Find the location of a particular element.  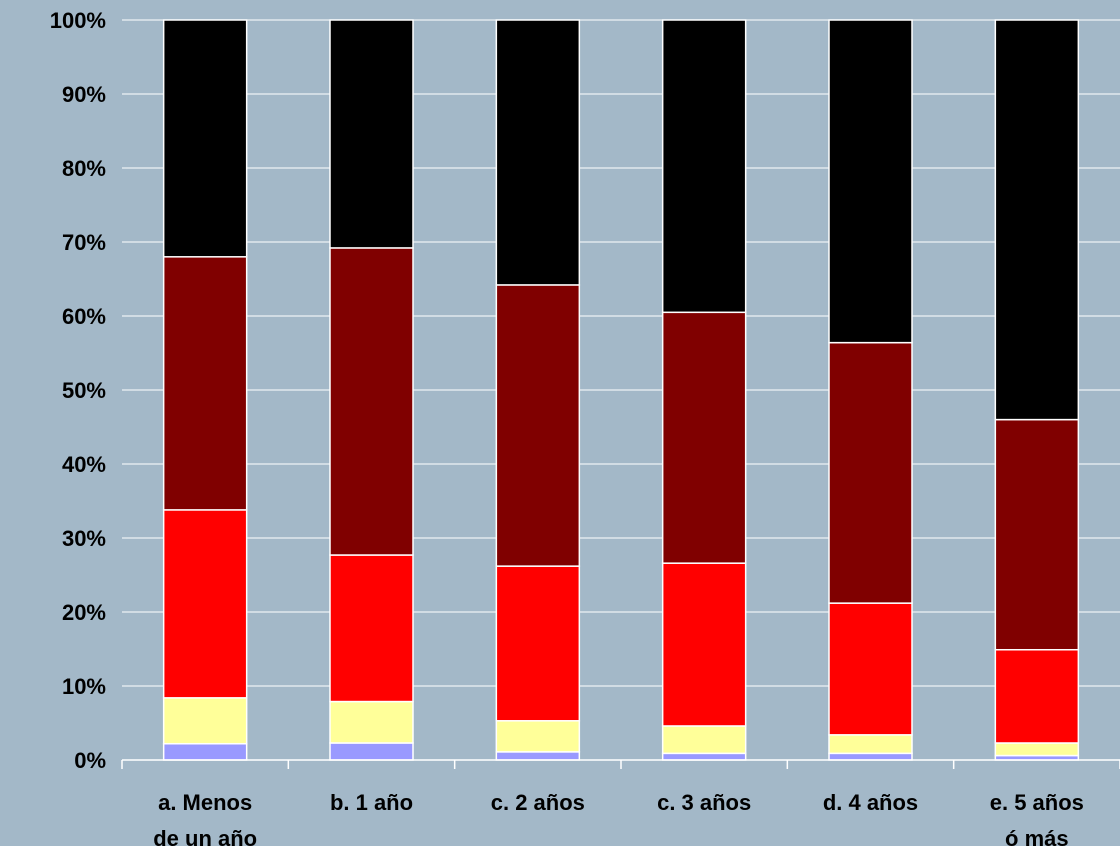

y-tick-label: 40% is located at coordinates (84, 464).